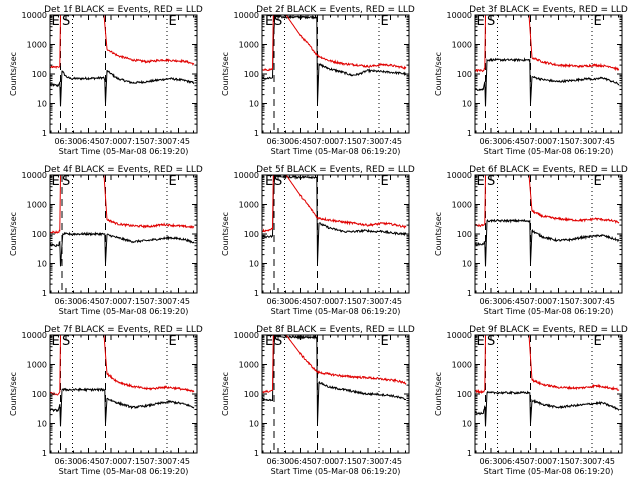 This screenshot has height=480, width=640. I want to click on panel-title: Det 8f BLACK = Events, RED = LLD, so click(335, 330).